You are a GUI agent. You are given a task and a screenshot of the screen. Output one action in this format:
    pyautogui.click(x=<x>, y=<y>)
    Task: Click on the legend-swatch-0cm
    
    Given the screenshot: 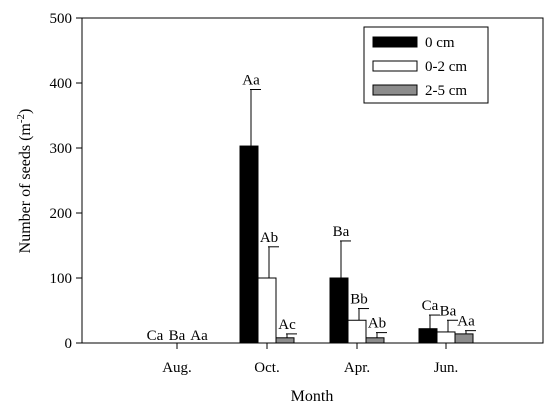 What is the action you would take?
    pyautogui.click(x=395, y=42)
    